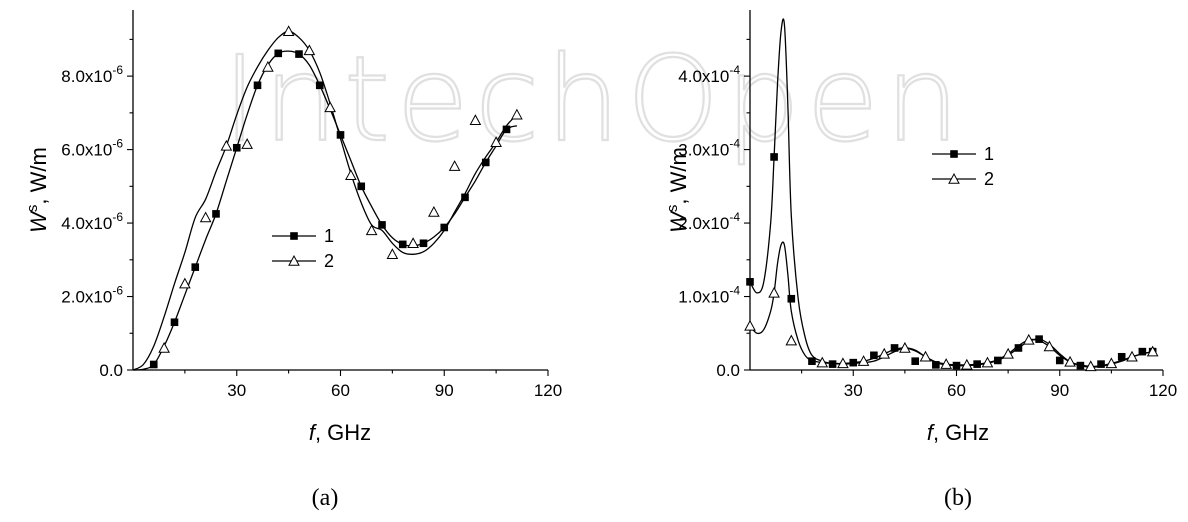  I want to click on panel-label: (b), so click(958, 498).